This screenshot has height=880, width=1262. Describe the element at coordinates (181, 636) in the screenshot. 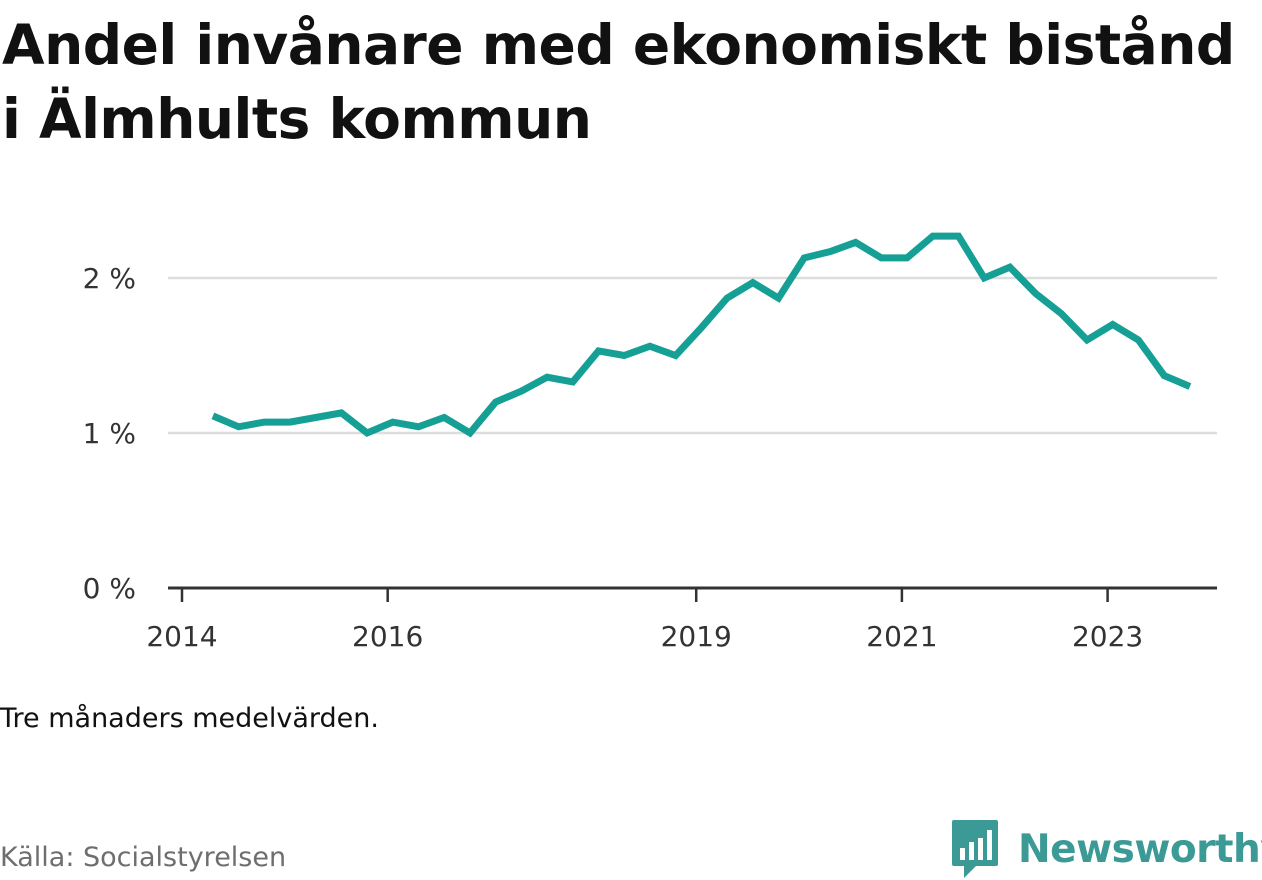

I see `x-tick-label: 2014` at that location.